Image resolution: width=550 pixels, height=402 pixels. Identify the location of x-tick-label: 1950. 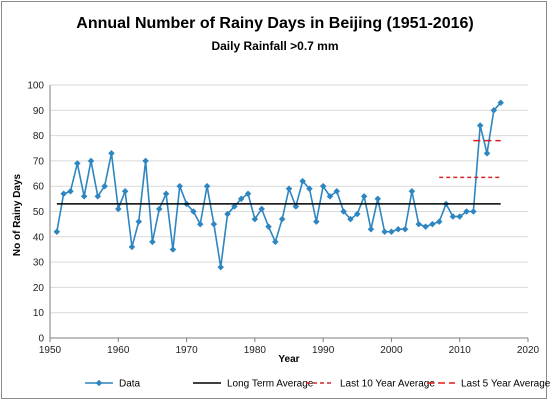
(50, 350).